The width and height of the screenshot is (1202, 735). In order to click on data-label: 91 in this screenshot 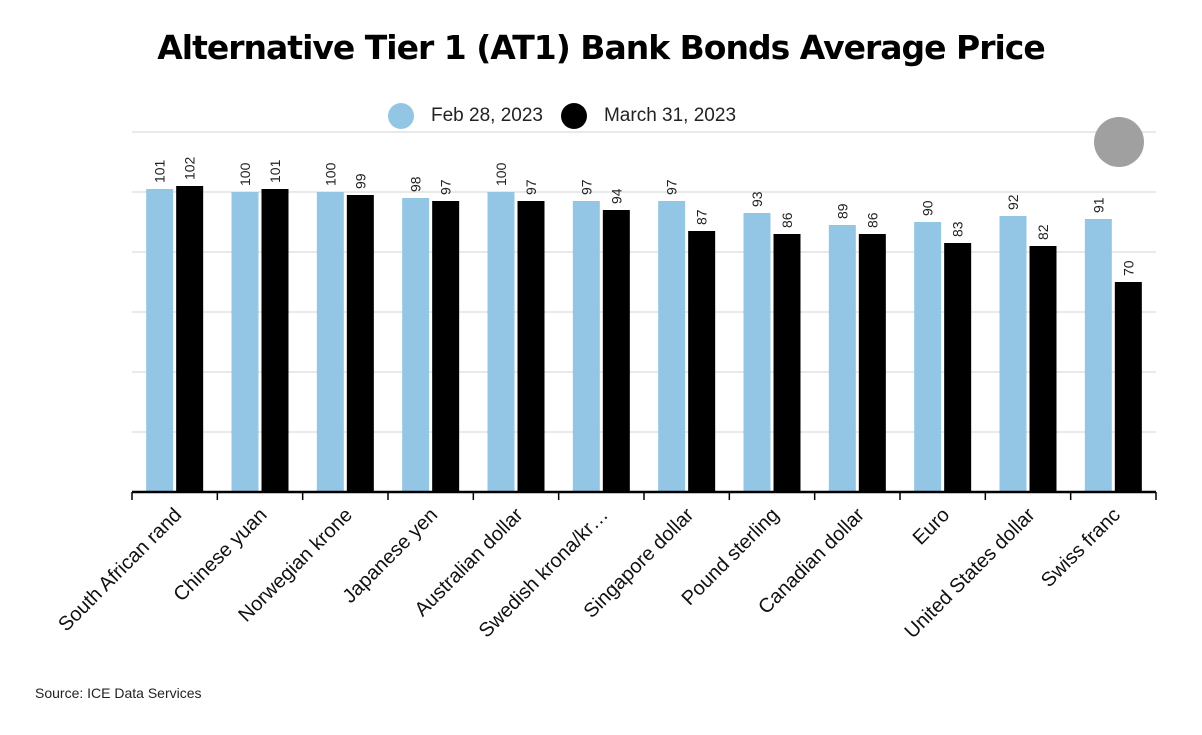, I will do `click(1098, 205)`.